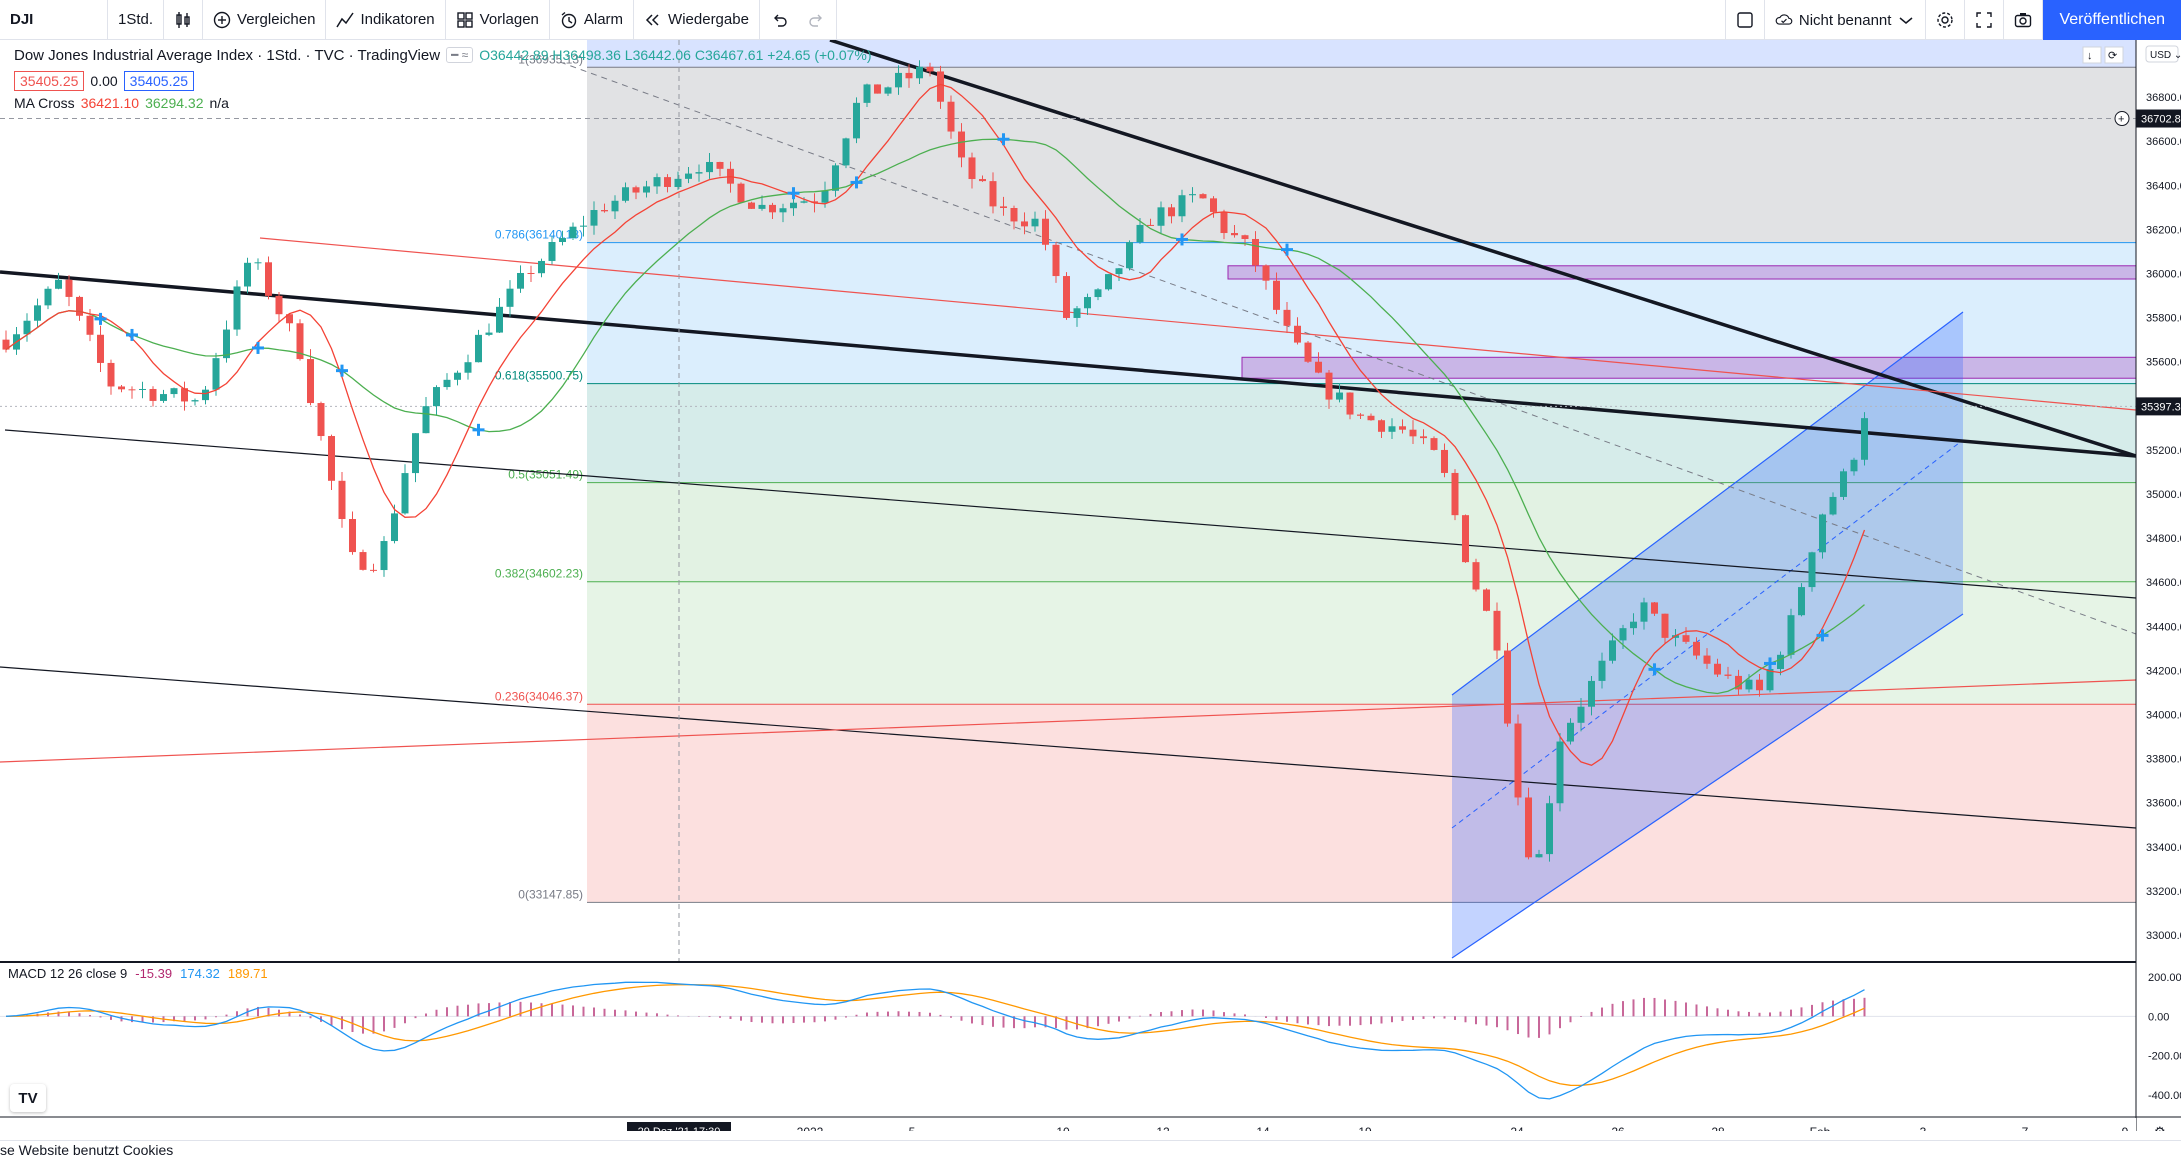  What do you see at coordinates (935, 1040) in the screenshot?
I see `macd-line` at bounding box center [935, 1040].